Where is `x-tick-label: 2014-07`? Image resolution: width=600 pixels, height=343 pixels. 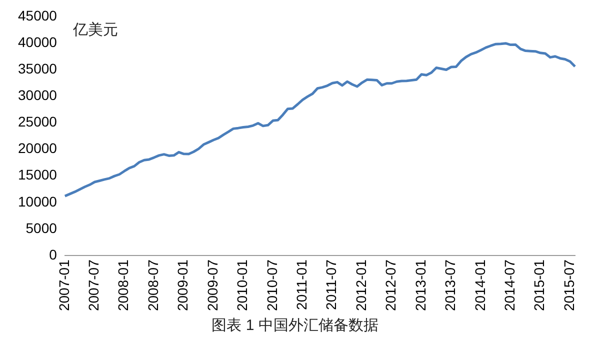 x-tick-label: 2014-07 is located at coordinates (509, 285).